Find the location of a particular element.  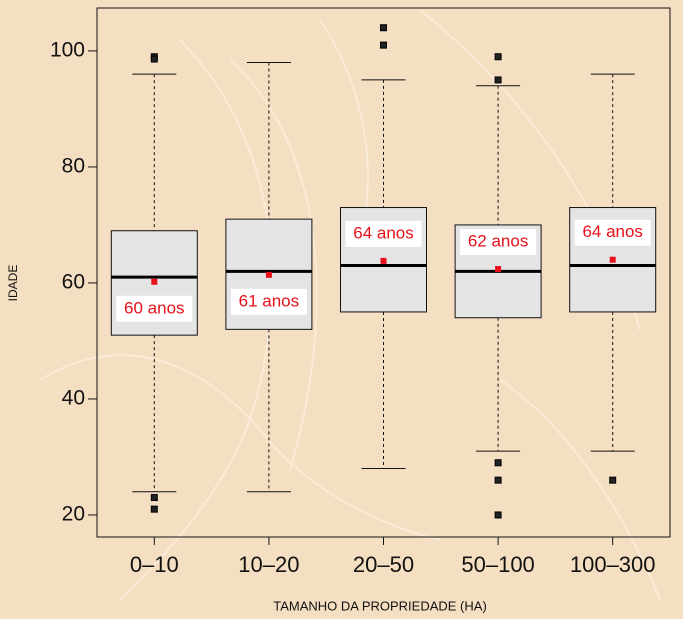

x-tick-label: 50–100 is located at coordinates (497, 564).